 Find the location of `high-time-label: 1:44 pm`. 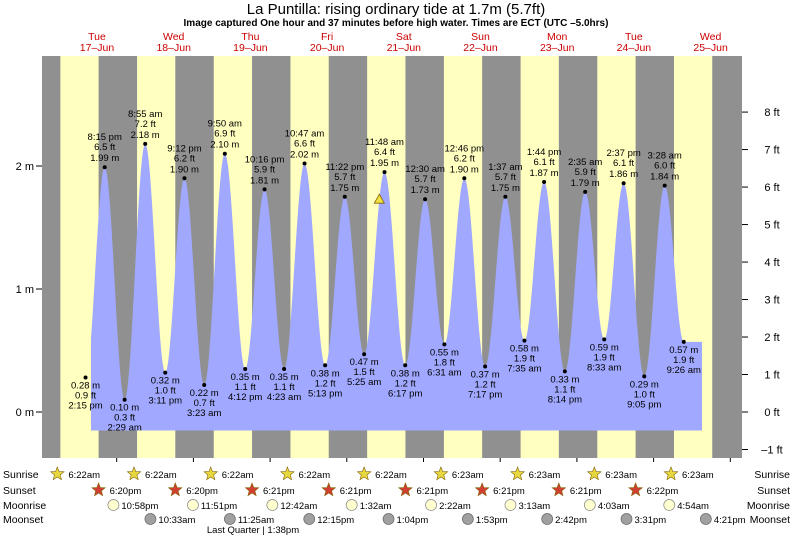

high-time-label: 1:44 pm is located at coordinates (544, 152).